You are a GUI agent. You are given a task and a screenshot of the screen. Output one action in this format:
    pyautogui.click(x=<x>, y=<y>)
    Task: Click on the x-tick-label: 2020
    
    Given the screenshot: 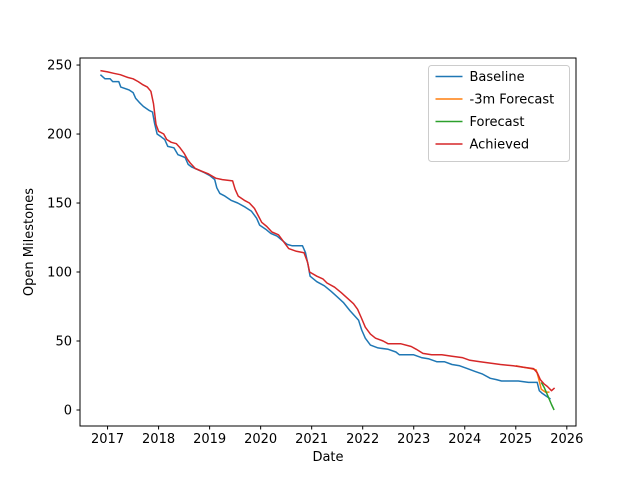 What is the action you would take?
    pyautogui.click(x=260, y=439)
    